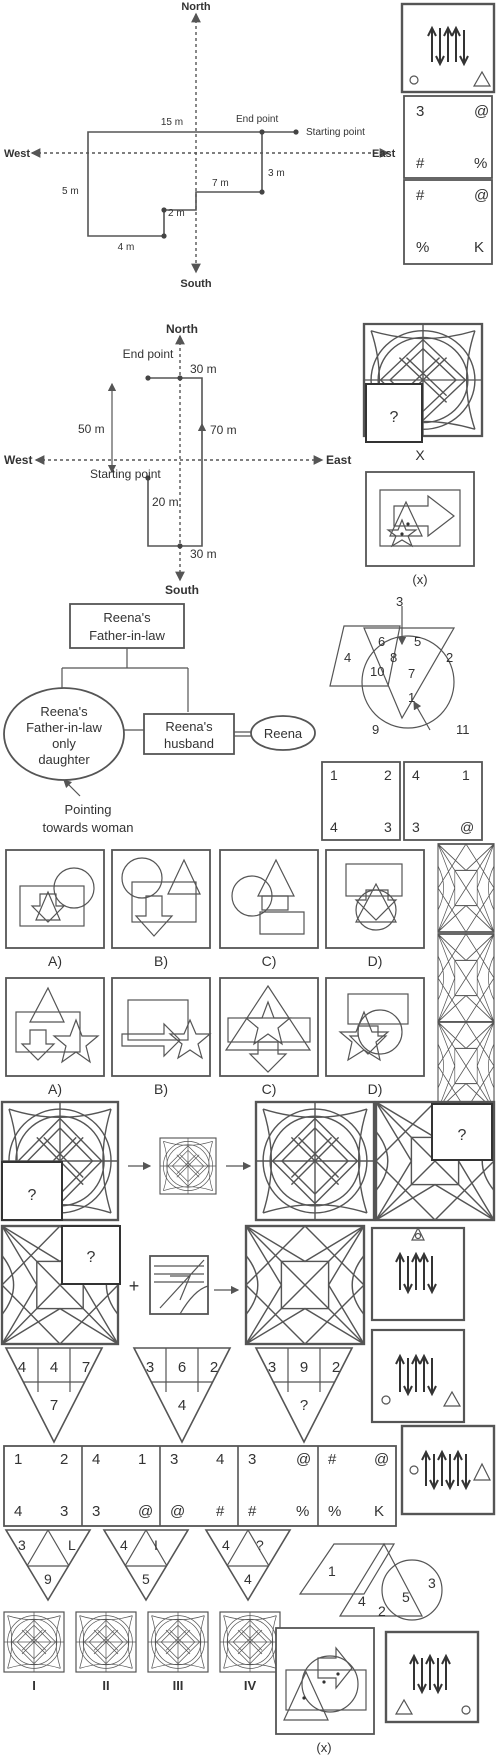  Describe the element at coordinates (48, 1579) in the screenshot. I see `svg-text: 9` at that location.